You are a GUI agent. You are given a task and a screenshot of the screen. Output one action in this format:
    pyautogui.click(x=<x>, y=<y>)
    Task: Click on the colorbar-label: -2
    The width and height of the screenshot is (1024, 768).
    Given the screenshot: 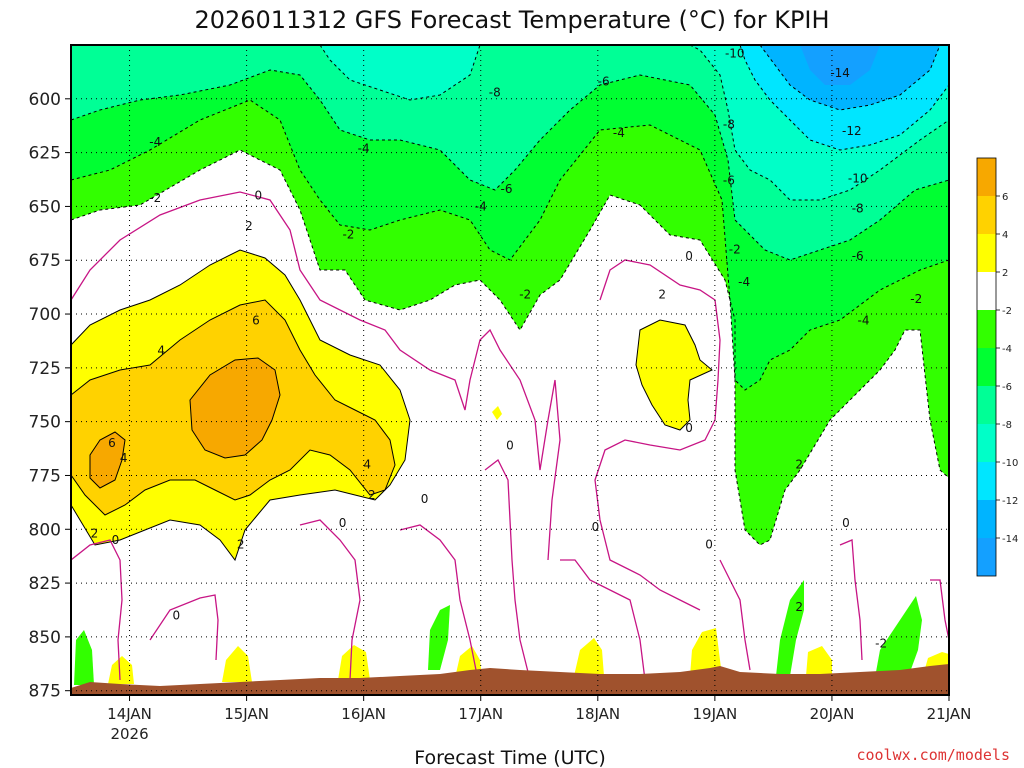 What is the action you would take?
    pyautogui.click(x=1007, y=311)
    